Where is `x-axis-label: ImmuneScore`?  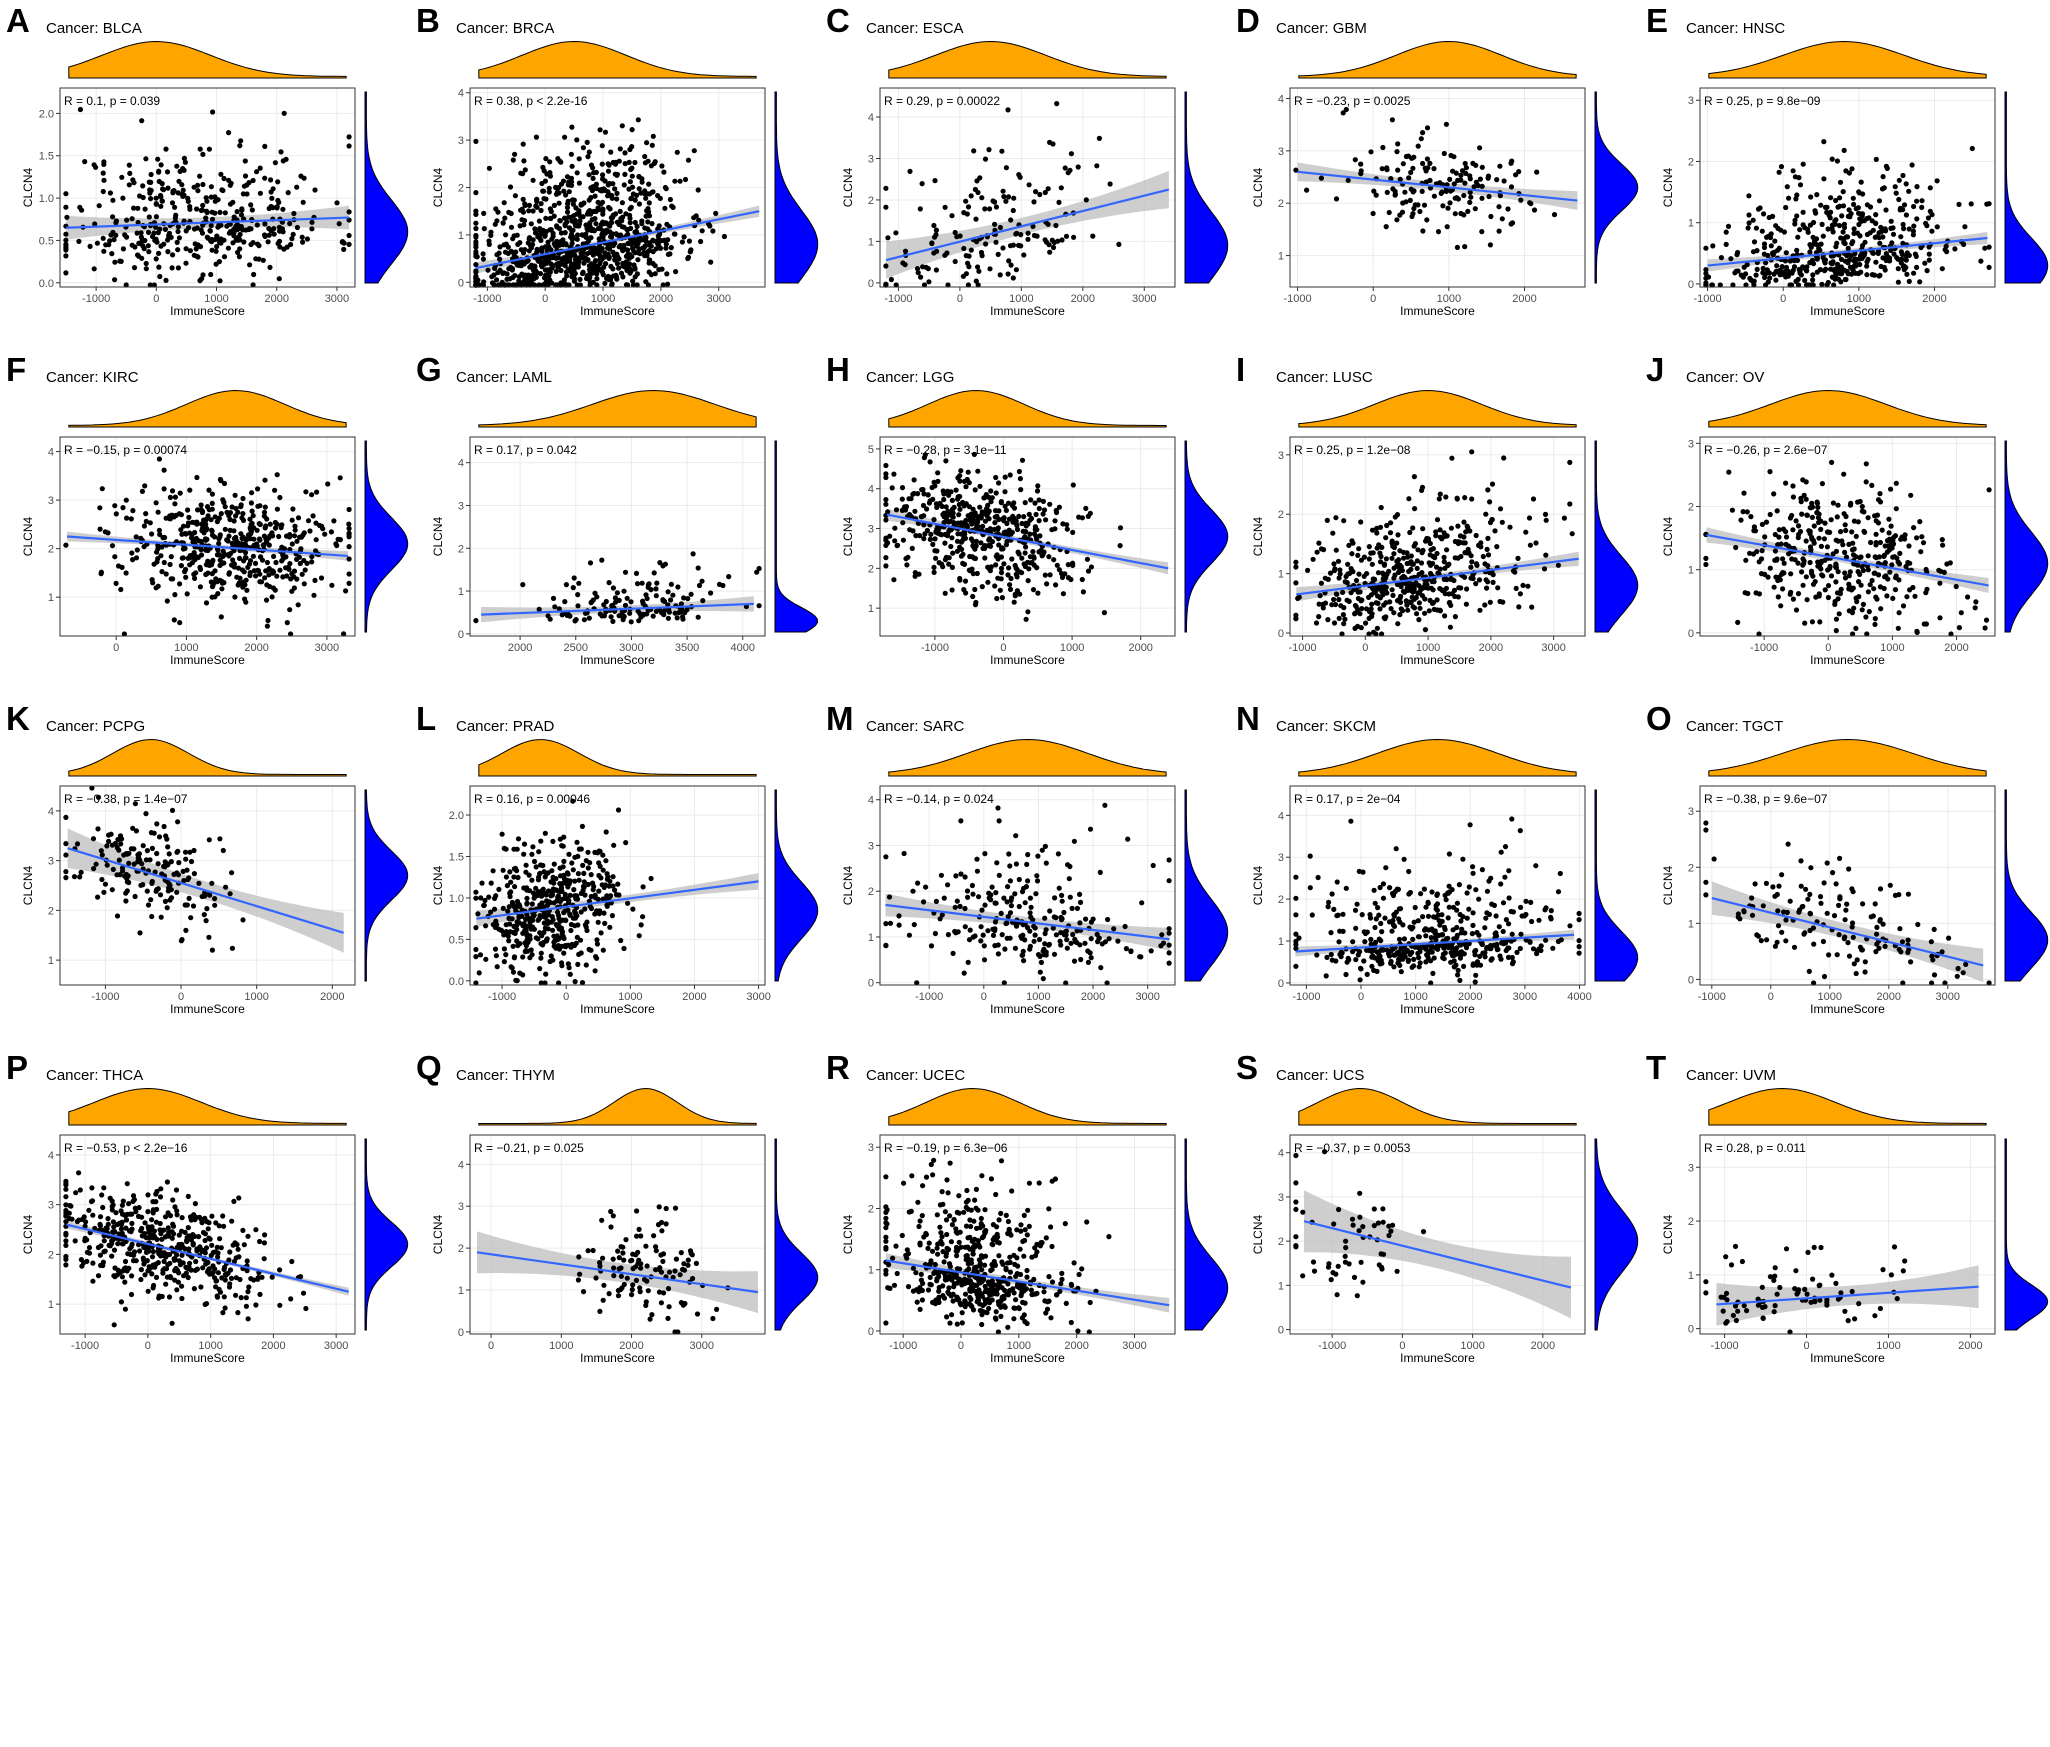
x-axis-label: ImmuneScore is located at coordinates (1847, 311).